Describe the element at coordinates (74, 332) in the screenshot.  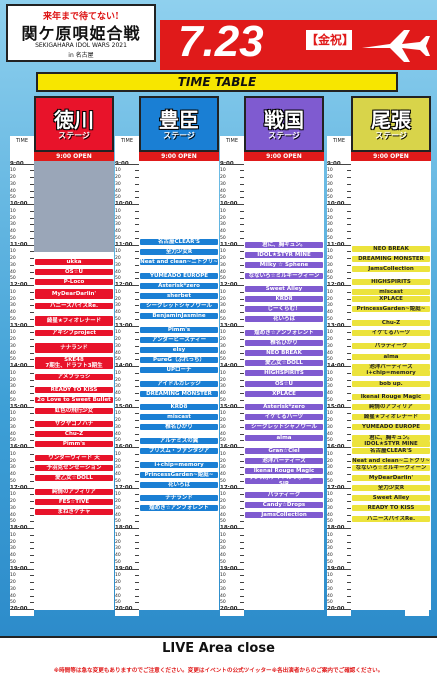
I see `performance-slot: アキシブproject` at that location.